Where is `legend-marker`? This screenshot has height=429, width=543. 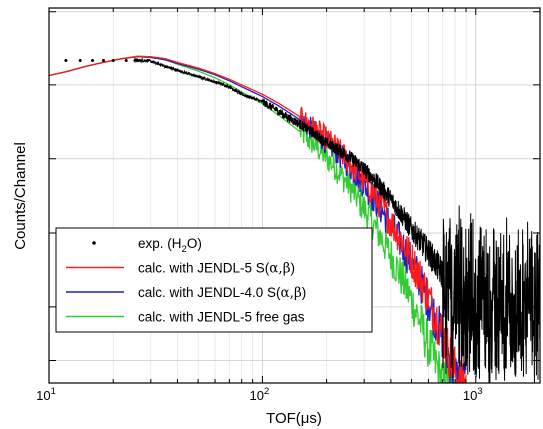
legend-marker is located at coordinates (94, 243).